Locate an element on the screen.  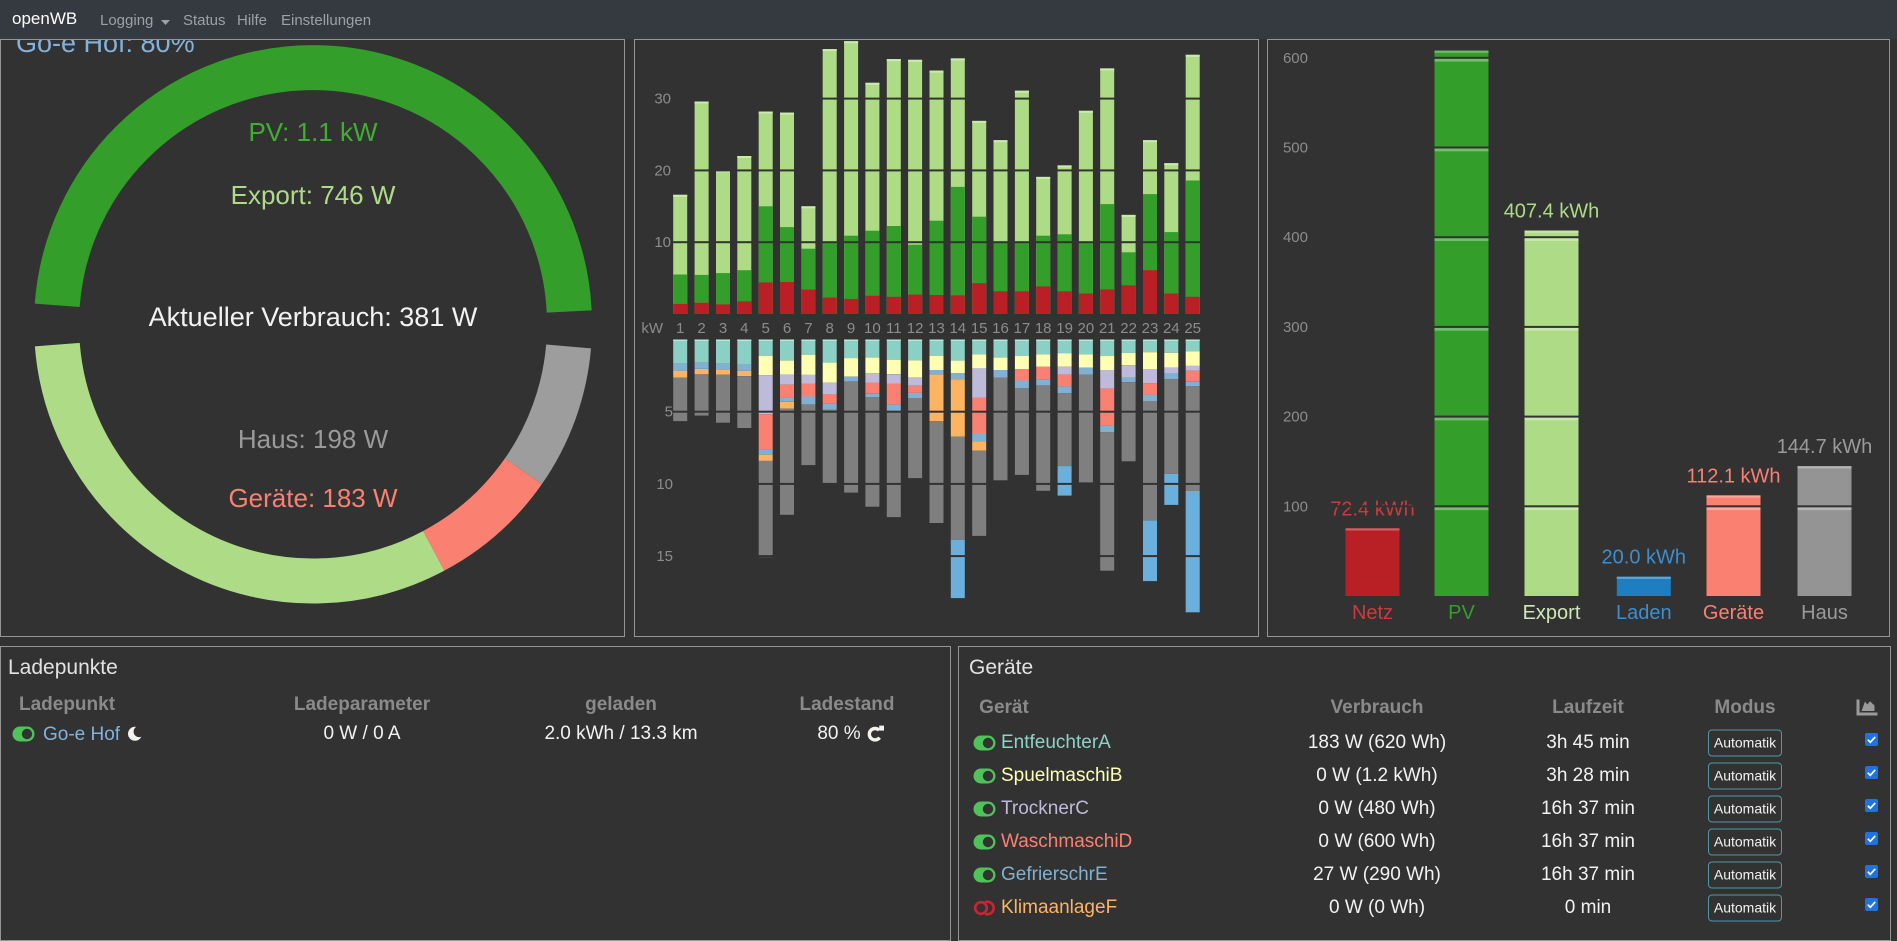
svg-text: 24 is located at coordinates (1171, 328).